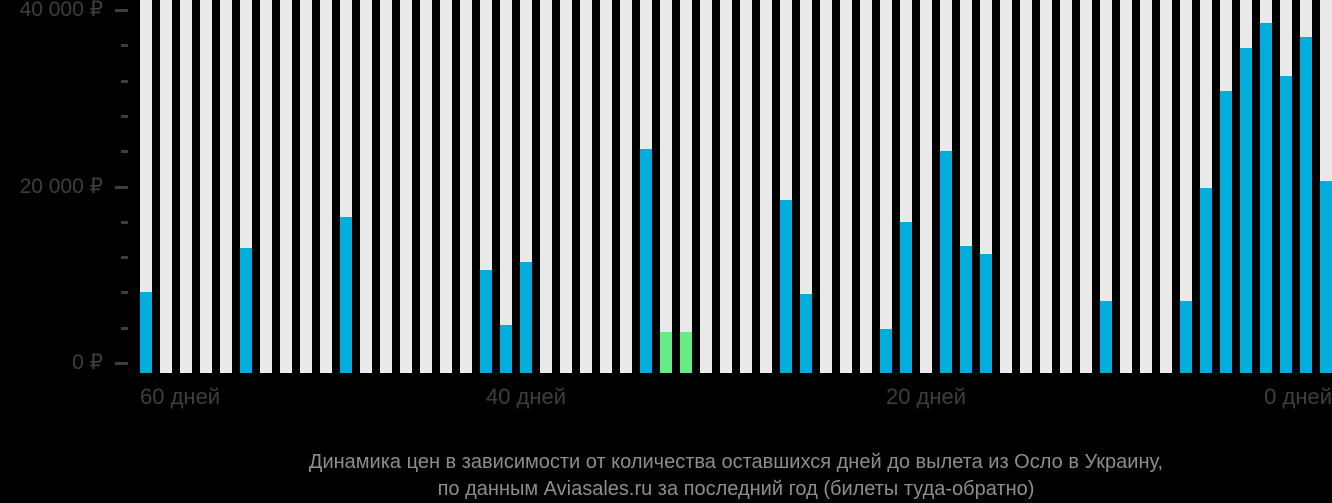  I want to click on x-axis-label-0: 0 дней, so click(1298, 396).